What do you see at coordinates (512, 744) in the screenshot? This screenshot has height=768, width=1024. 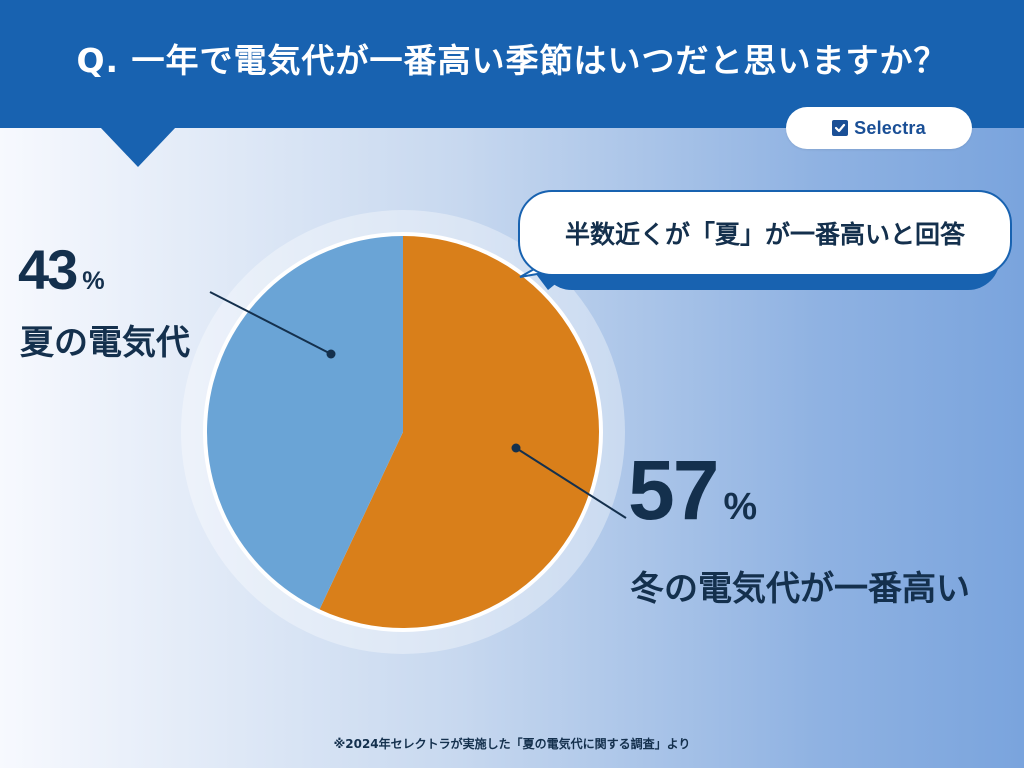 I see `footnote: ※2024年セレクトラが実施した「夏の電気代に関する調査」より` at bounding box center [512, 744].